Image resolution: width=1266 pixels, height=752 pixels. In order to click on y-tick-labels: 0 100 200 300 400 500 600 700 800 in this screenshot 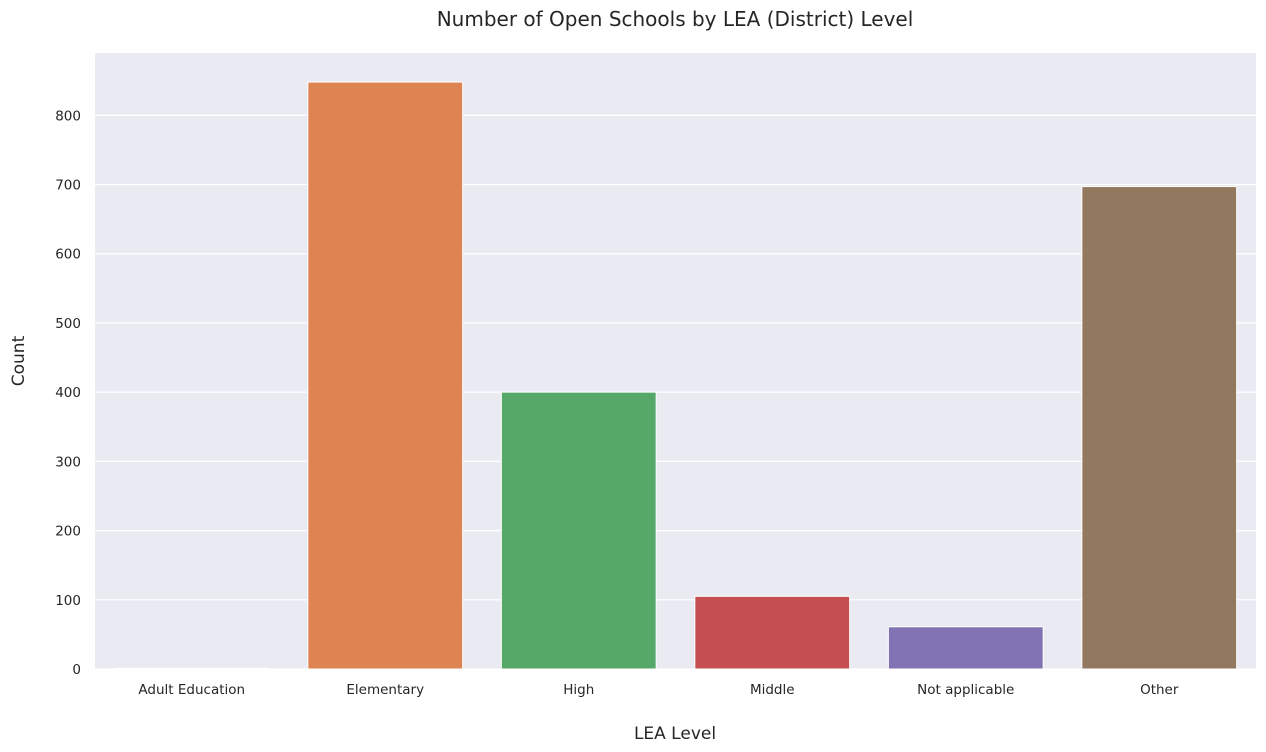, I will do `click(68, 393)`.